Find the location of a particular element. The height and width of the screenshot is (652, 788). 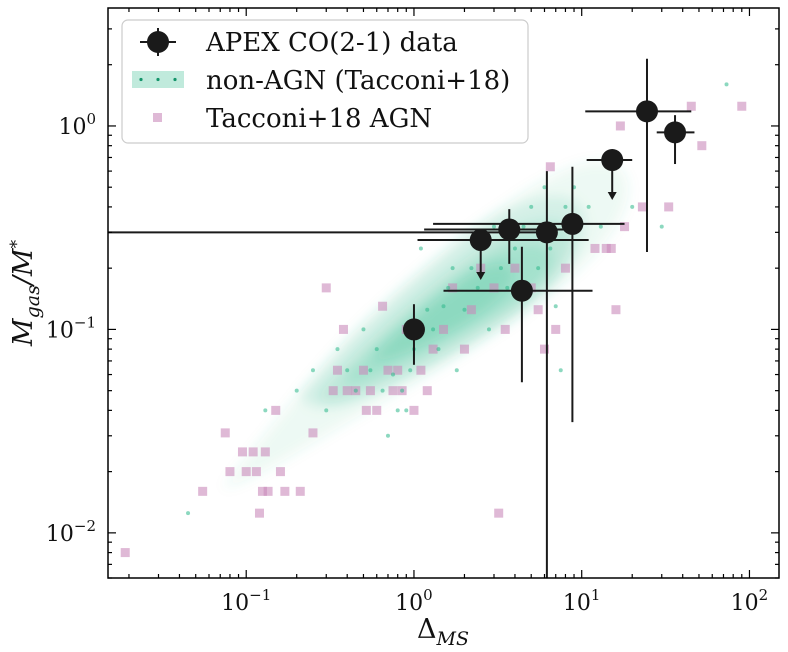

y-axis-label: Mgas/M* is located at coordinates (25, 293).